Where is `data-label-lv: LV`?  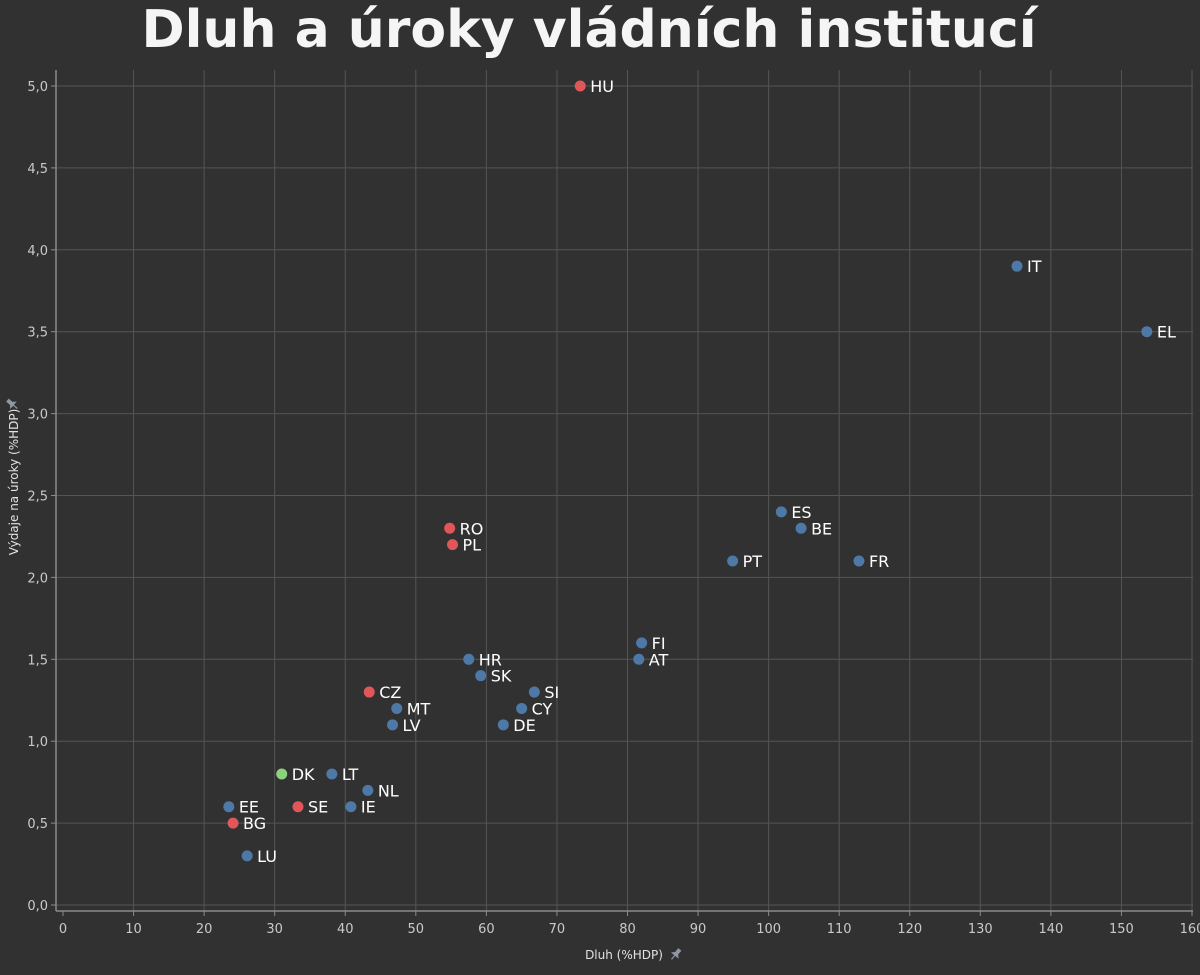 data-label-lv: LV is located at coordinates (412, 725).